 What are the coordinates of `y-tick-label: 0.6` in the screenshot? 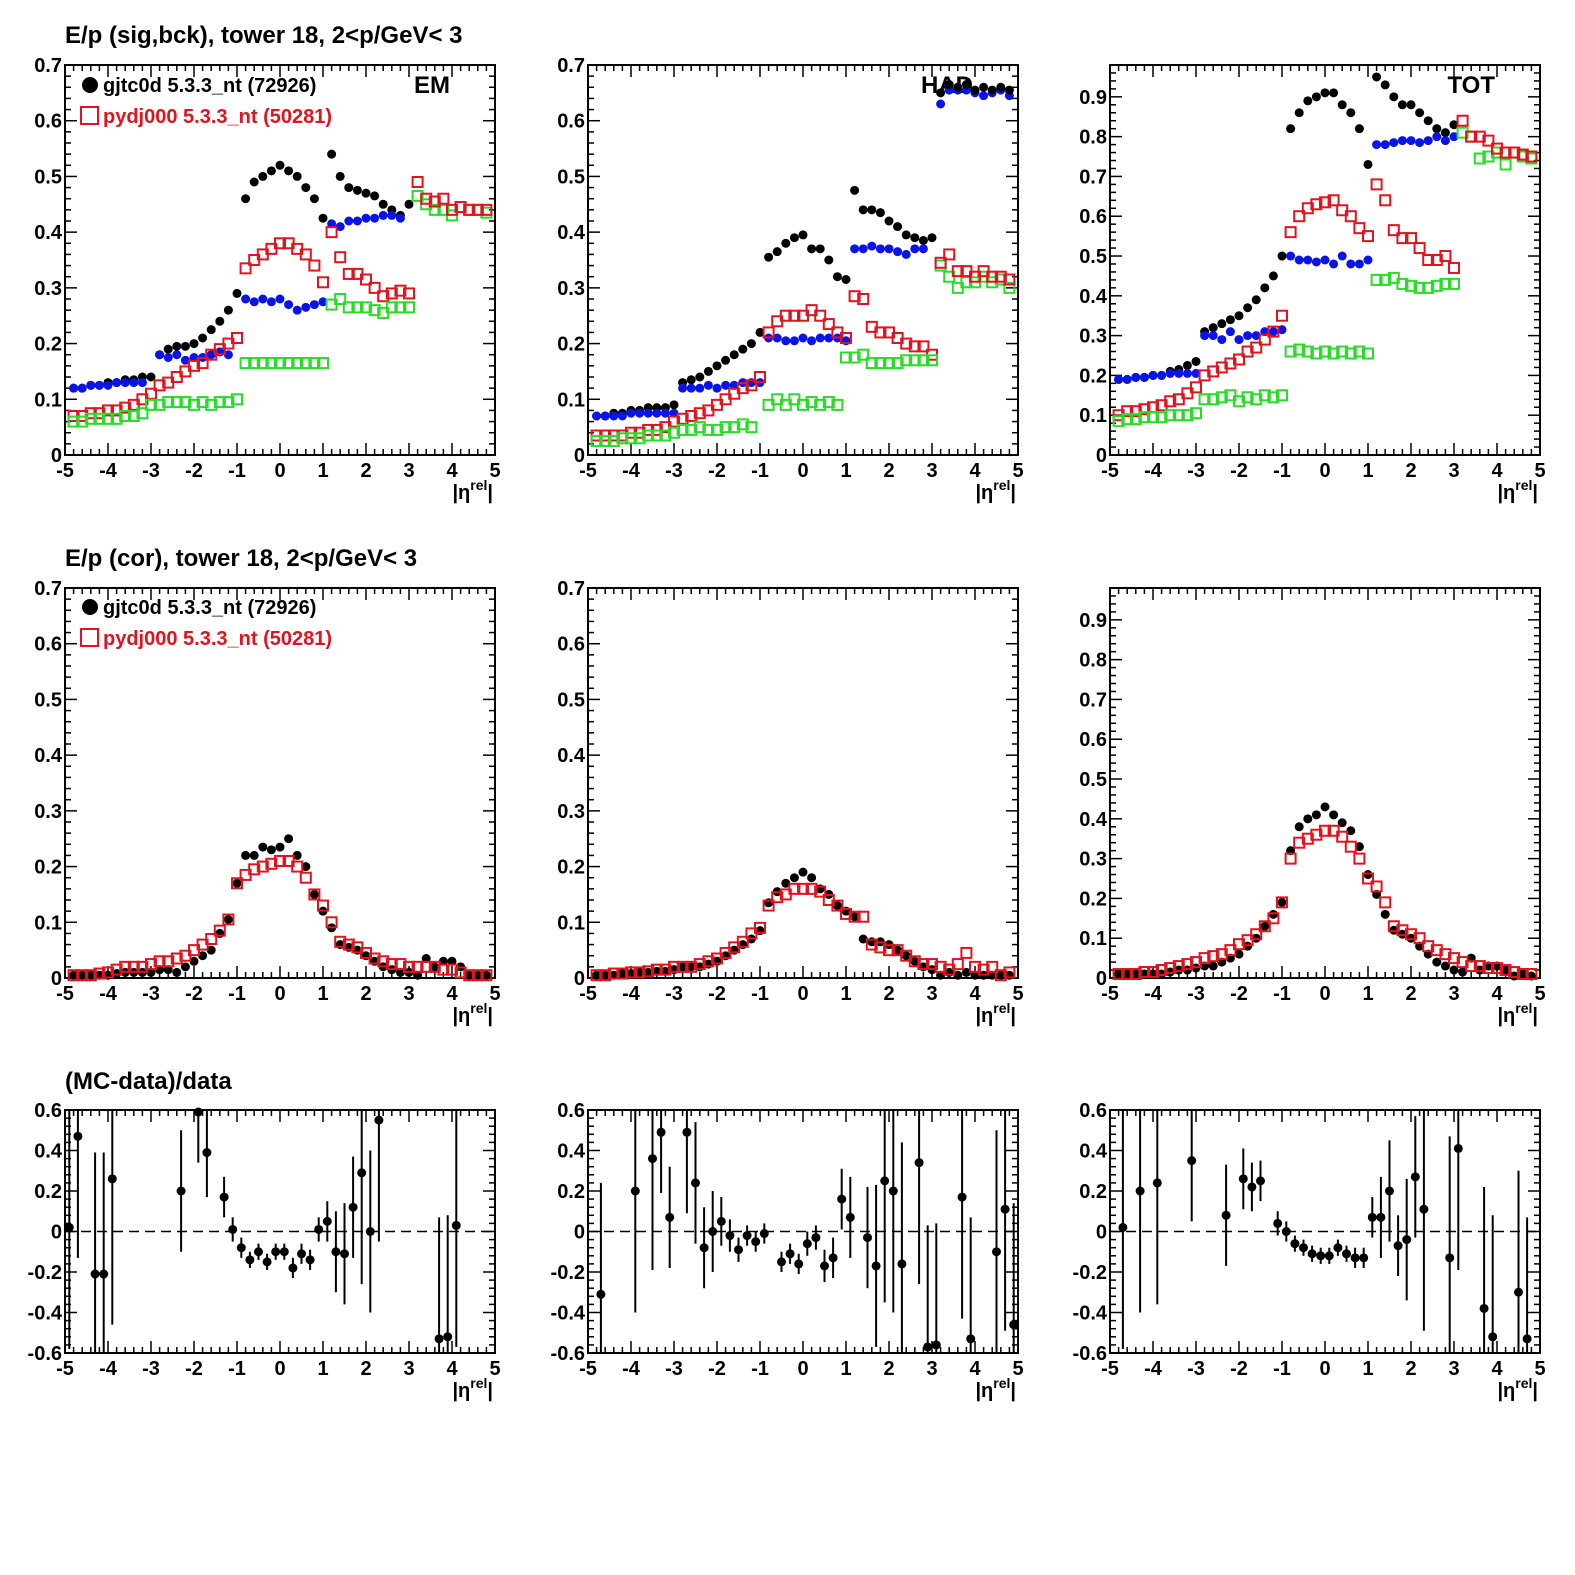 It's located at (1093, 1111).